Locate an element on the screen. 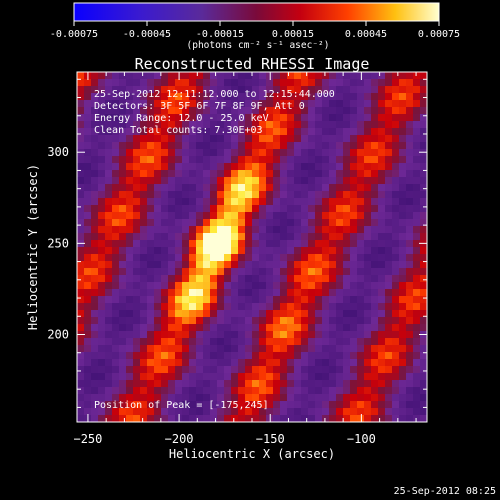 The height and width of the screenshot is (500, 500). colorbar-tick-label: 0.00045 is located at coordinates (366, 34).